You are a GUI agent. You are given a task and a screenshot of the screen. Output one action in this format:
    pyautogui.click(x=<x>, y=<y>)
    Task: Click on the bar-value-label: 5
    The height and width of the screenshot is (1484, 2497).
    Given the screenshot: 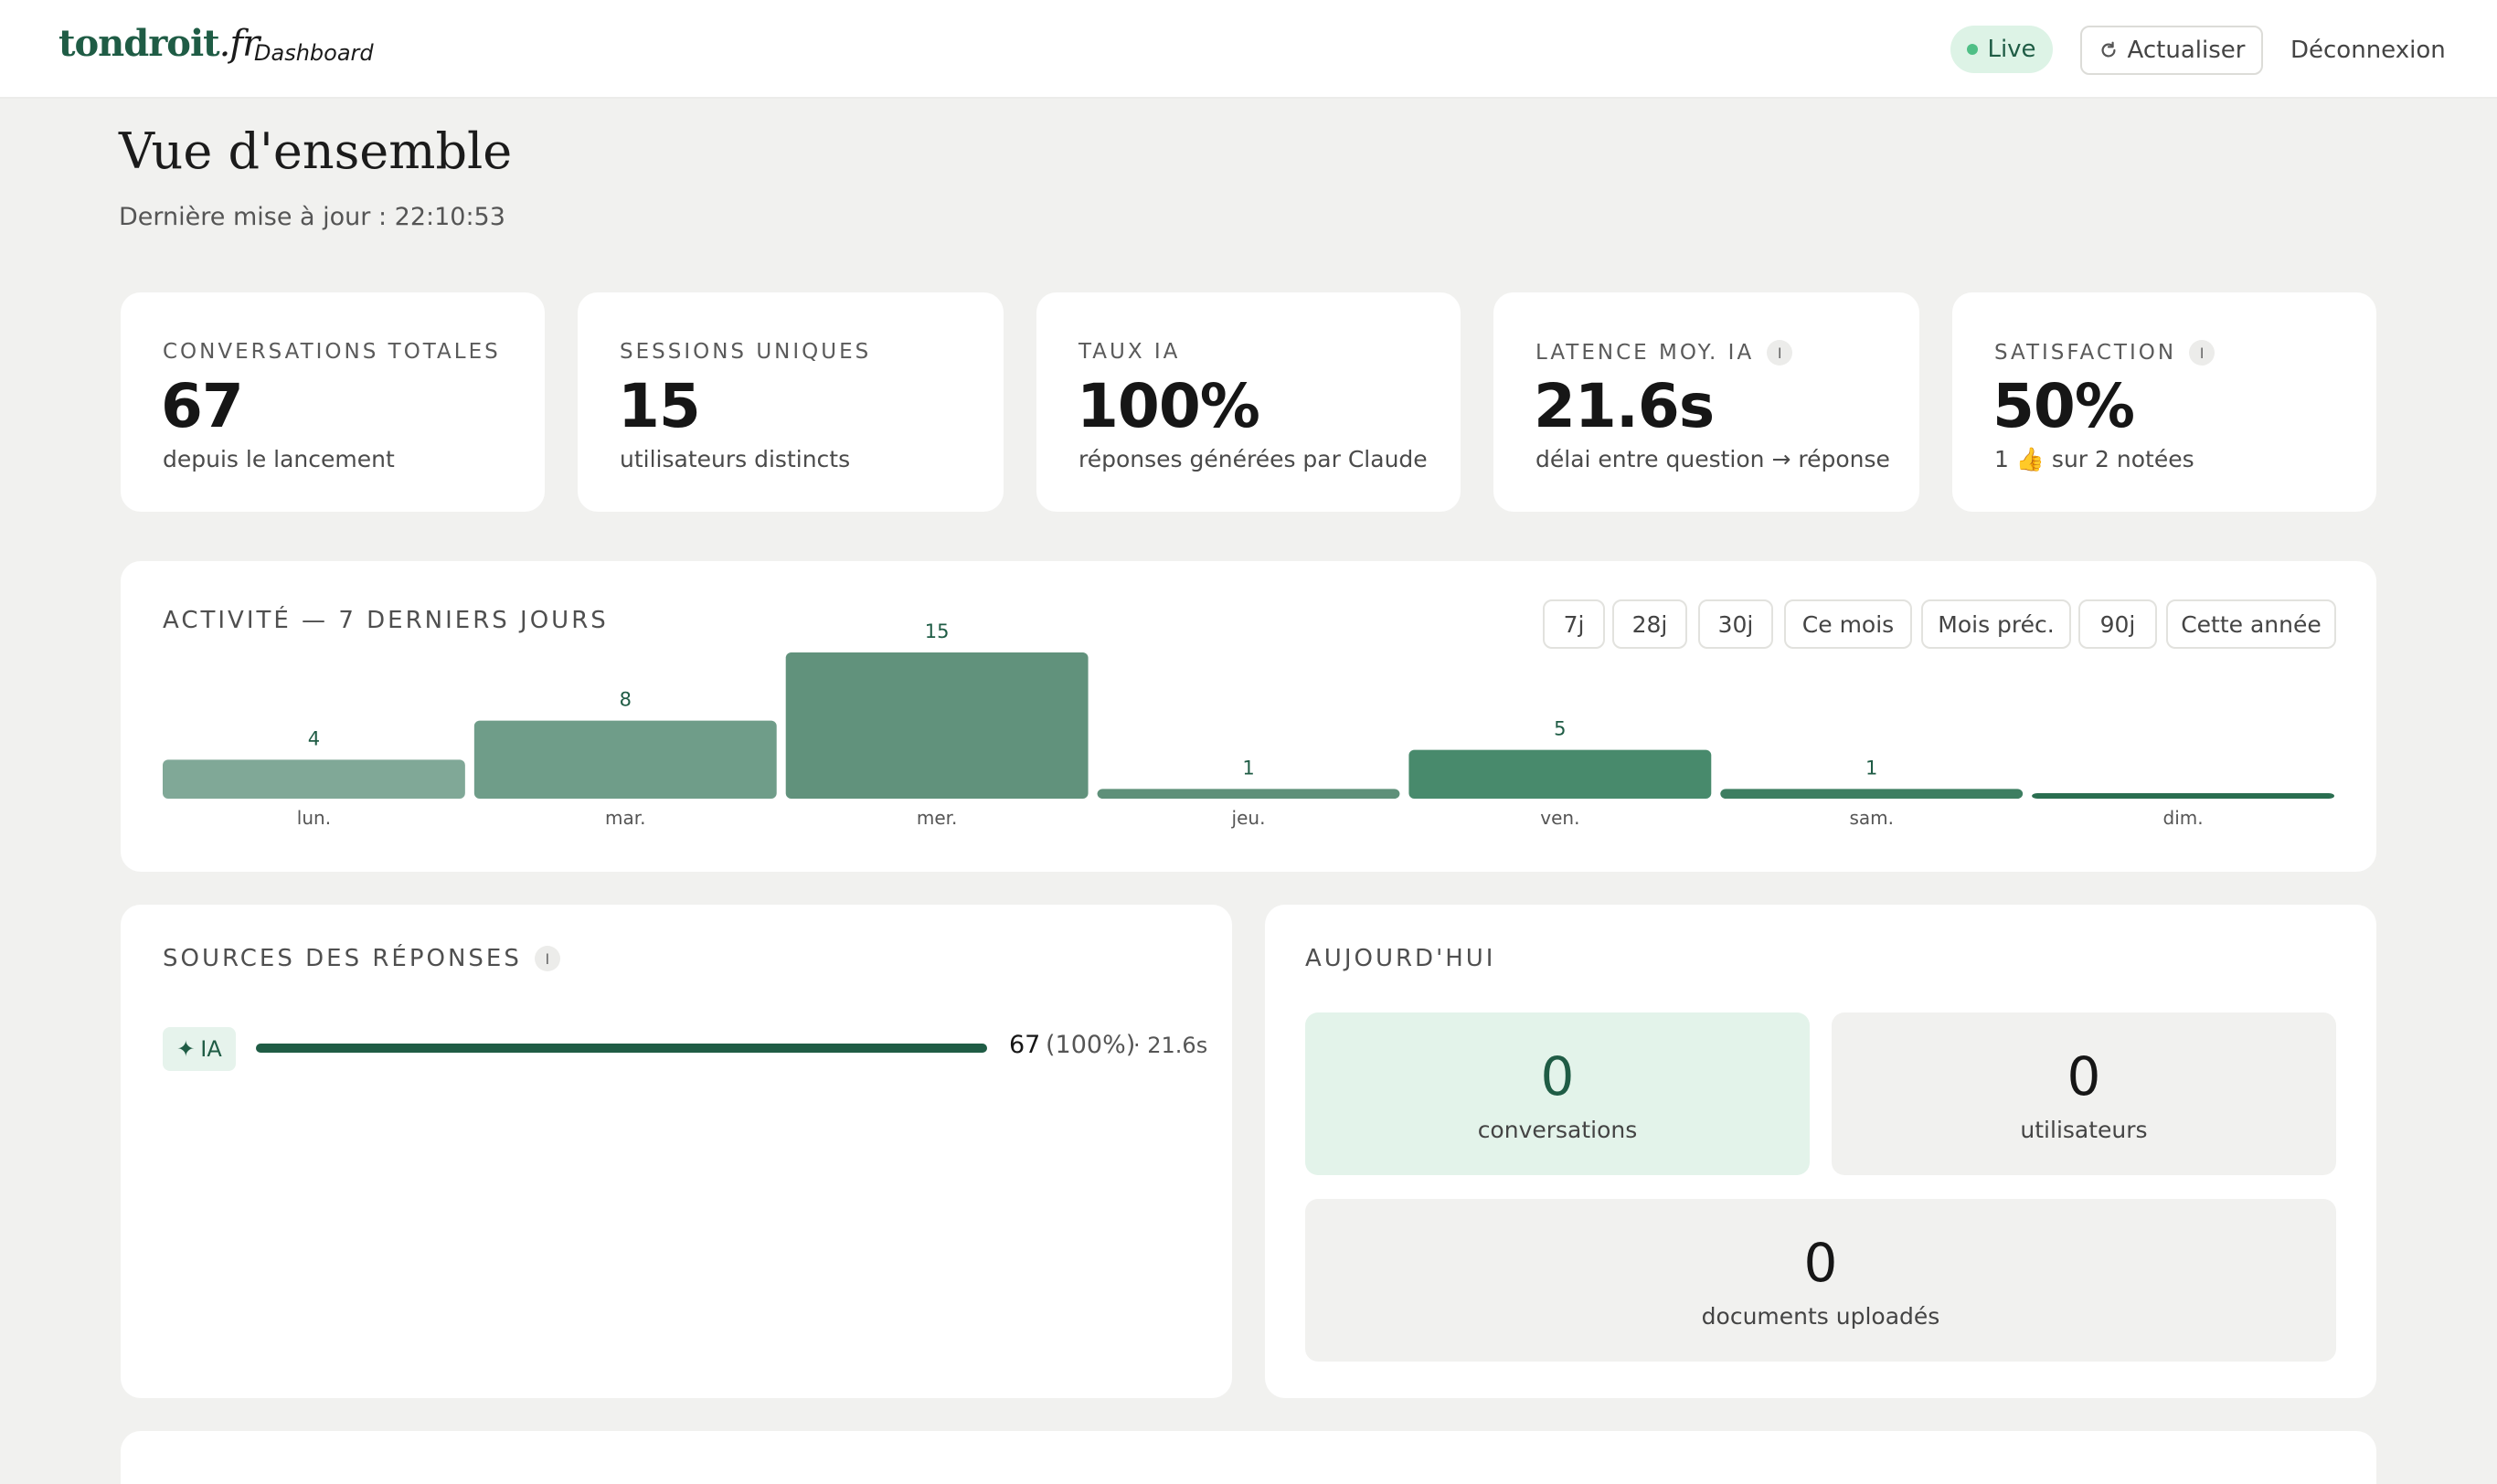 What is the action you would take?
    pyautogui.click(x=1560, y=729)
    